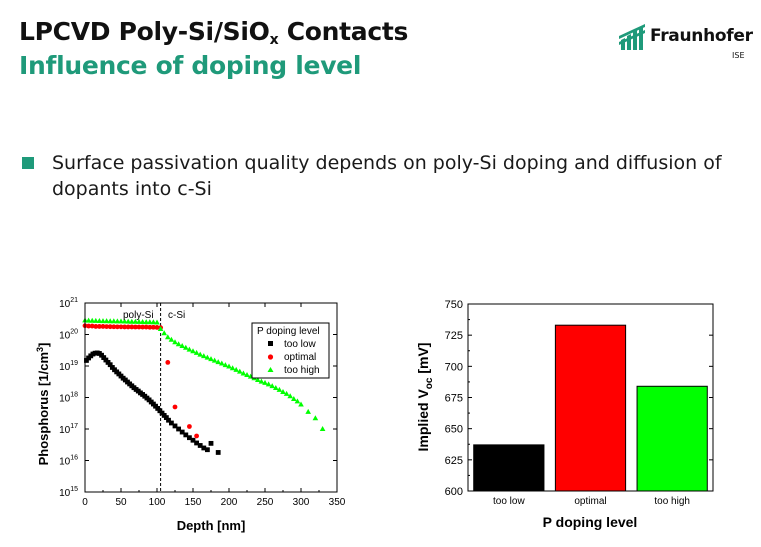  Describe the element at coordinates (738, 55) in the screenshot. I see `logo-subtext: ISE` at that location.